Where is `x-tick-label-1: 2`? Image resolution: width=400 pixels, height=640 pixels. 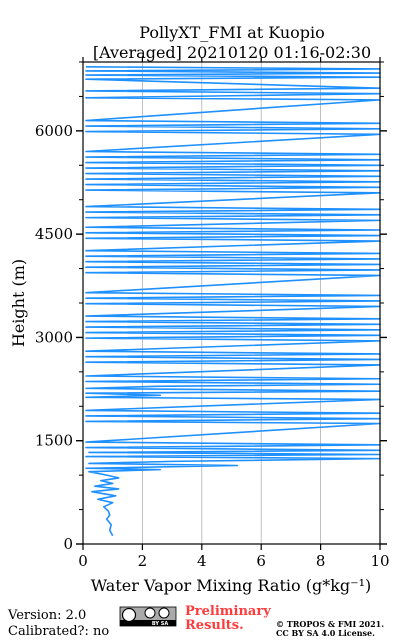
x-tick-label-1: 2 is located at coordinates (143, 561).